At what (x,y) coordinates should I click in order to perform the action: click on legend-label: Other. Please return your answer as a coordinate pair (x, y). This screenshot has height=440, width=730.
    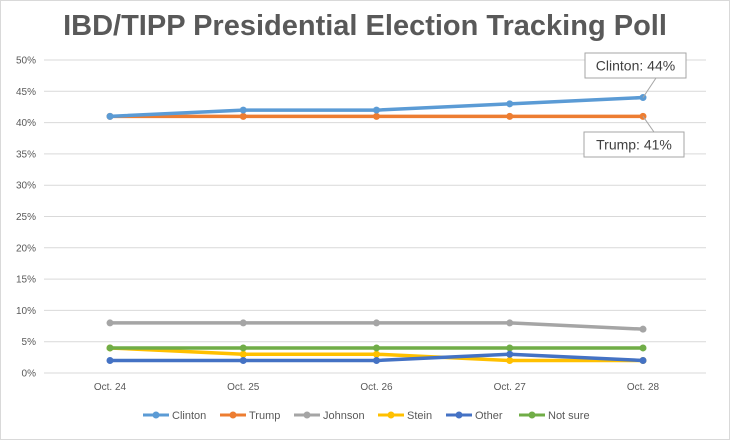
    Looking at the image, I should click on (489, 416).